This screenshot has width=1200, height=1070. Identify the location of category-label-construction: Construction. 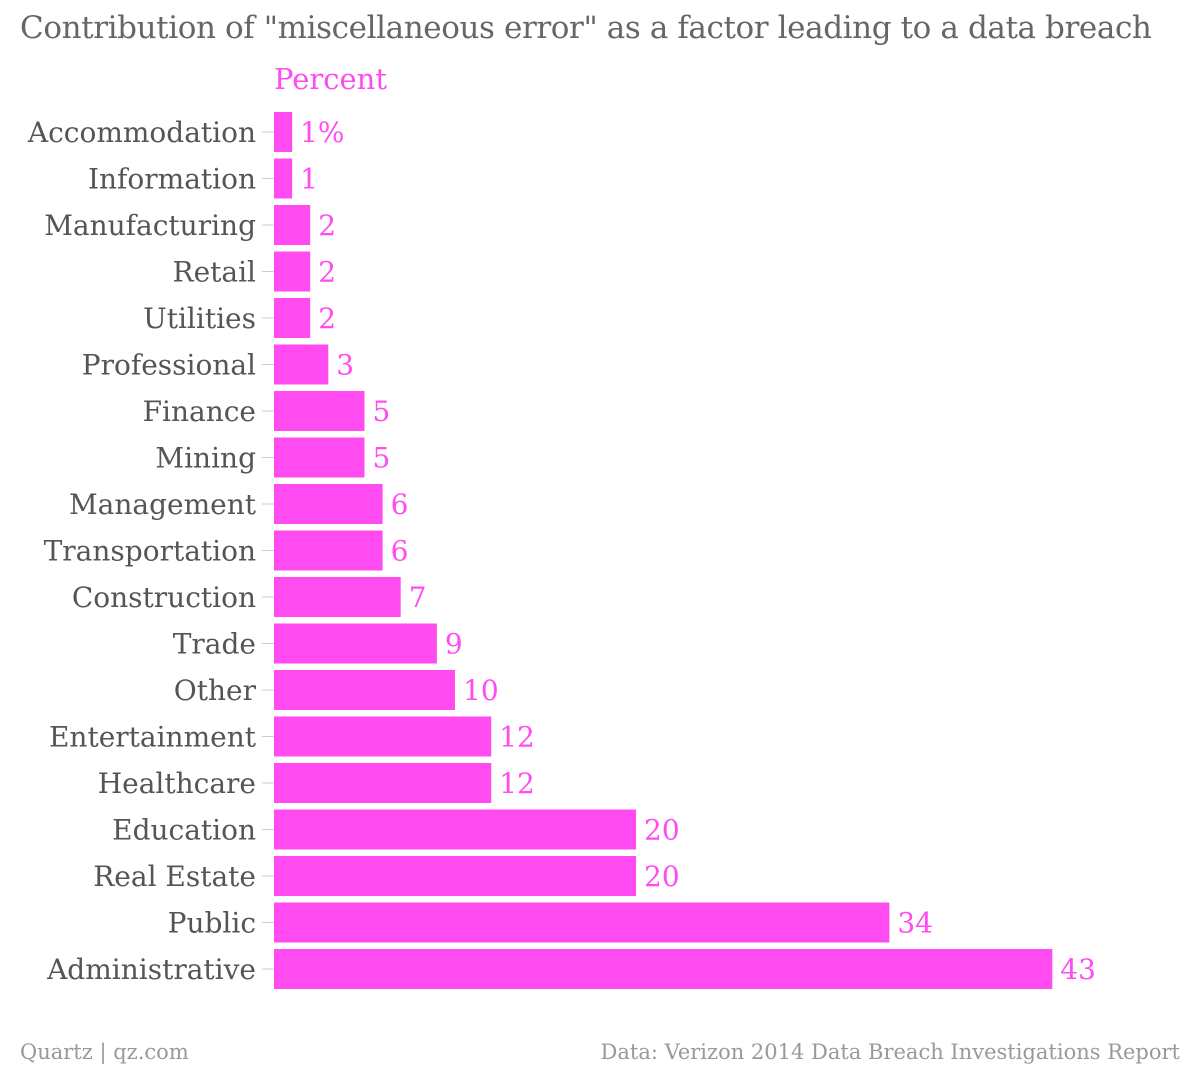
(164, 597).